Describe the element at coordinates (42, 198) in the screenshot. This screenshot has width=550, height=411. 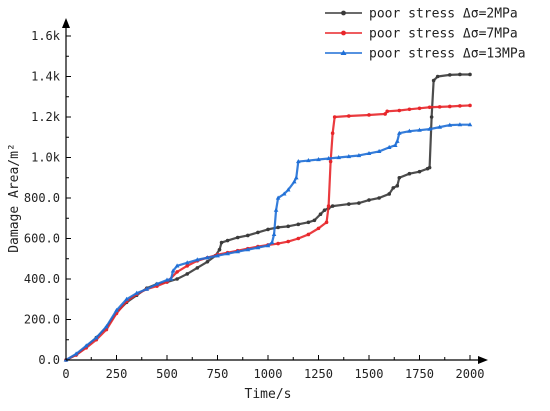
I see `y-tick-label: 800.0` at that location.